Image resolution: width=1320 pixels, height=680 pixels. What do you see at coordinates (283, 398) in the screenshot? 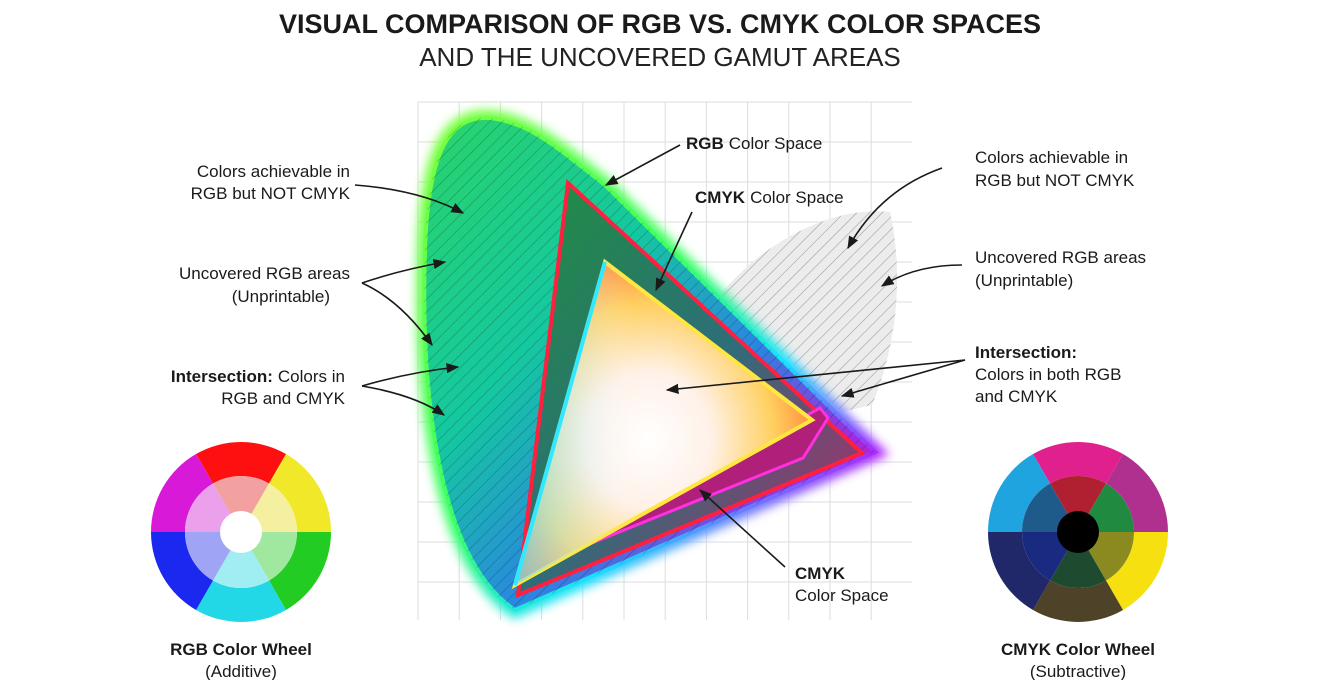
I see `left-label-3-line-2: RGB and CMYK` at bounding box center [283, 398].